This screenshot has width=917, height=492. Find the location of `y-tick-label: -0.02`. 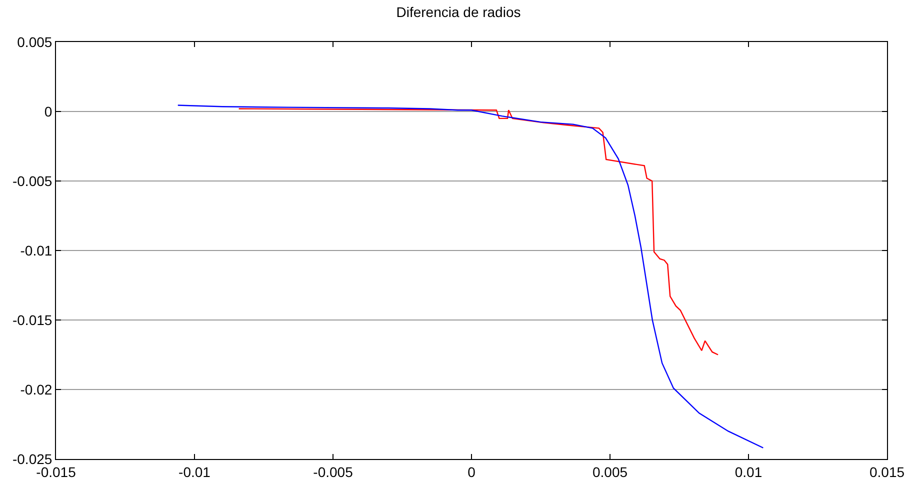

y-tick-label: -0.02 is located at coordinates (36, 389).